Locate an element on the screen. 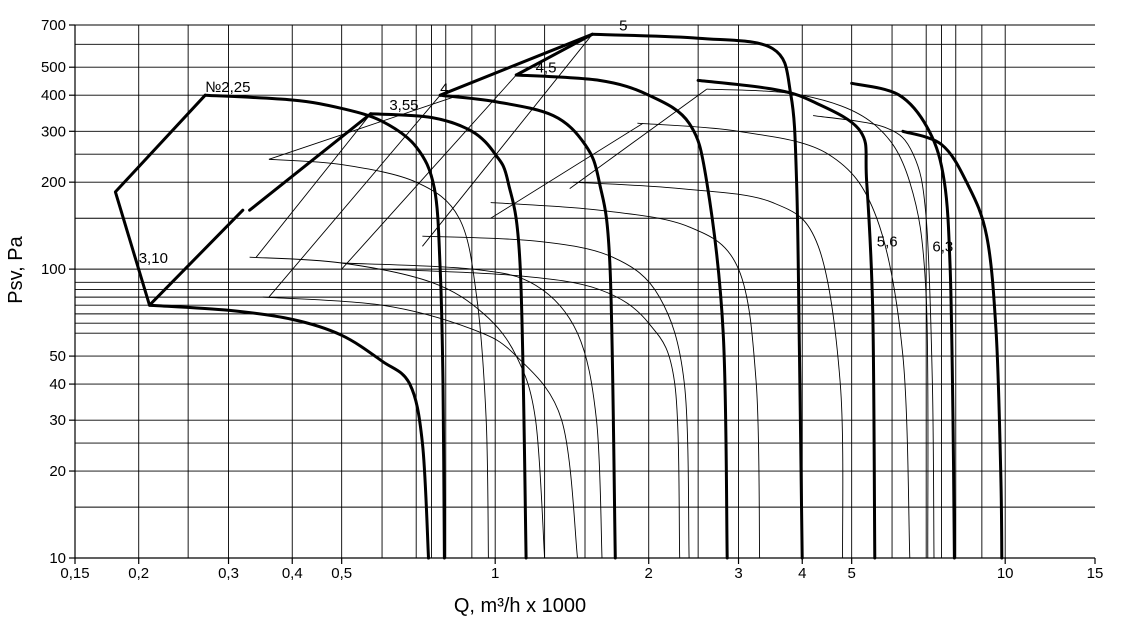 The width and height of the screenshot is (1139, 629). curve-label: 3,10 is located at coordinates (153, 258).